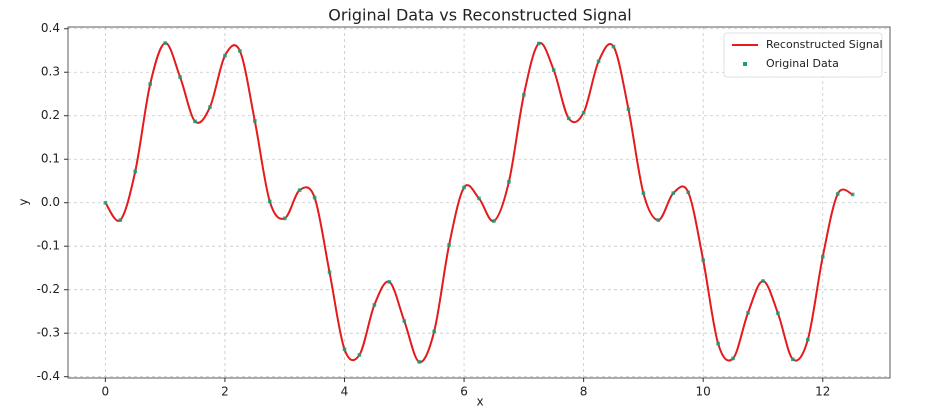  Describe the element at coordinates (803, 55) in the screenshot. I see `legend-box` at that location.